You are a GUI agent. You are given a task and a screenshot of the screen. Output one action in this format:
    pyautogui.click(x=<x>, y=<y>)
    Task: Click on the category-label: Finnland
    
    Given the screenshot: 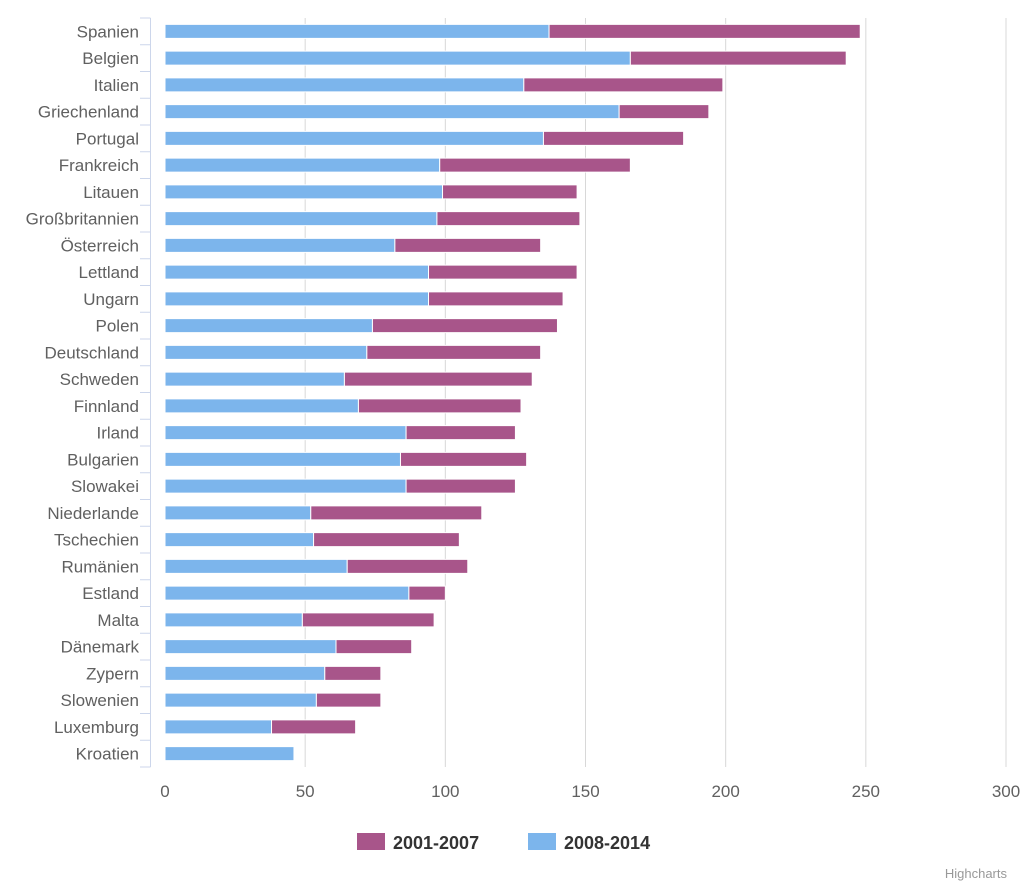 What is the action you would take?
    pyautogui.click(x=106, y=406)
    